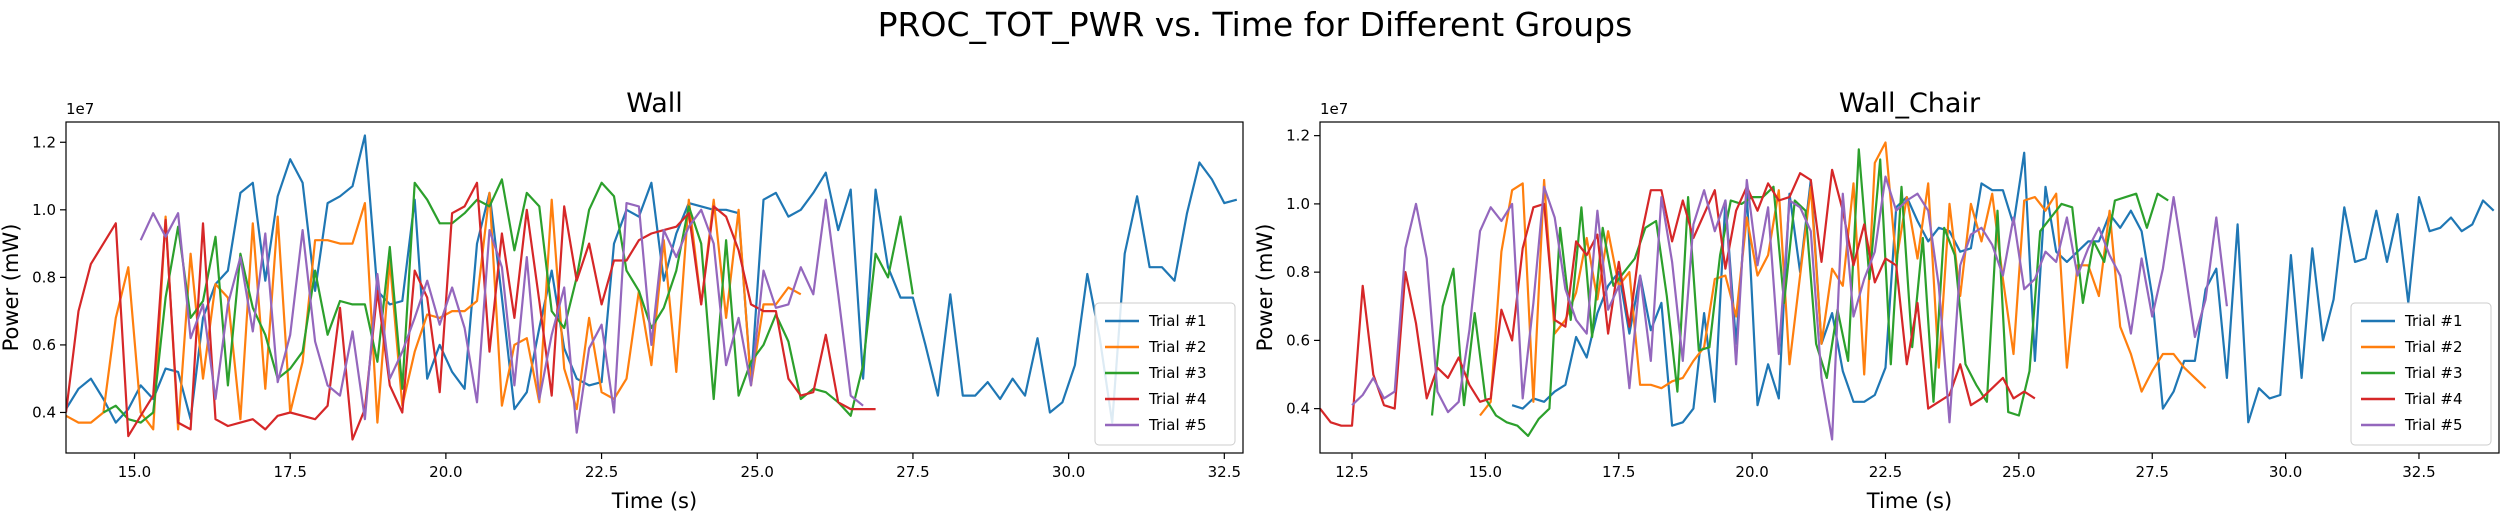 The width and height of the screenshot is (2511, 515). Describe the element at coordinates (1910, 103) in the screenshot. I see `chart-title: Wall_Chair` at that location.